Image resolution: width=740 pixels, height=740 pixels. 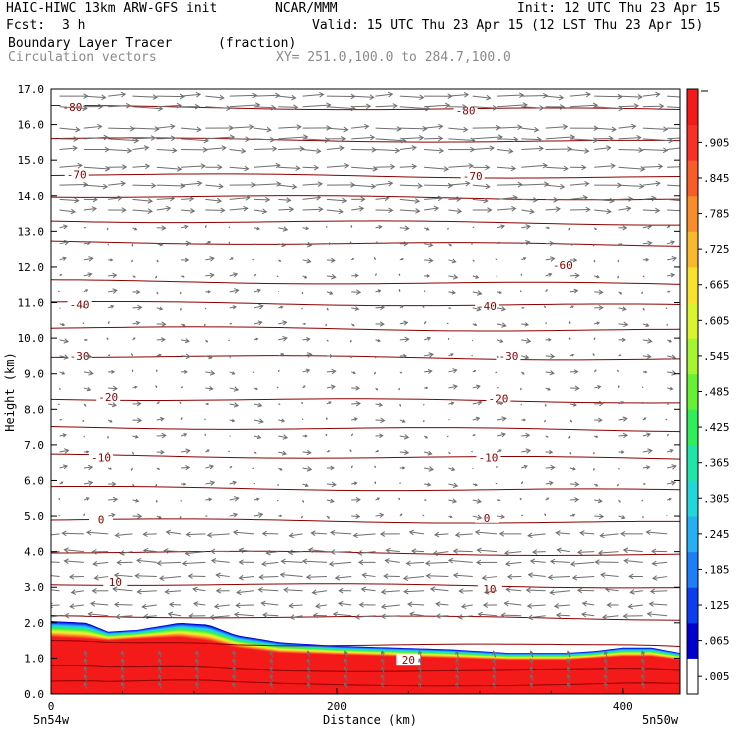 What do you see at coordinates (716, 641) in the screenshot?
I see `colorbar-label: .065` at bounding box center [716, 641].